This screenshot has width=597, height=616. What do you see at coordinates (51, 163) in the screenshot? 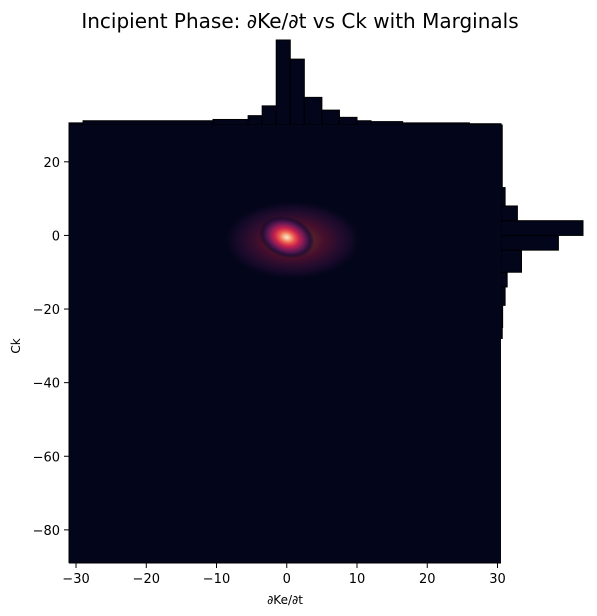
I see `y-tick-label: 20` at bounding box center [51, 163].